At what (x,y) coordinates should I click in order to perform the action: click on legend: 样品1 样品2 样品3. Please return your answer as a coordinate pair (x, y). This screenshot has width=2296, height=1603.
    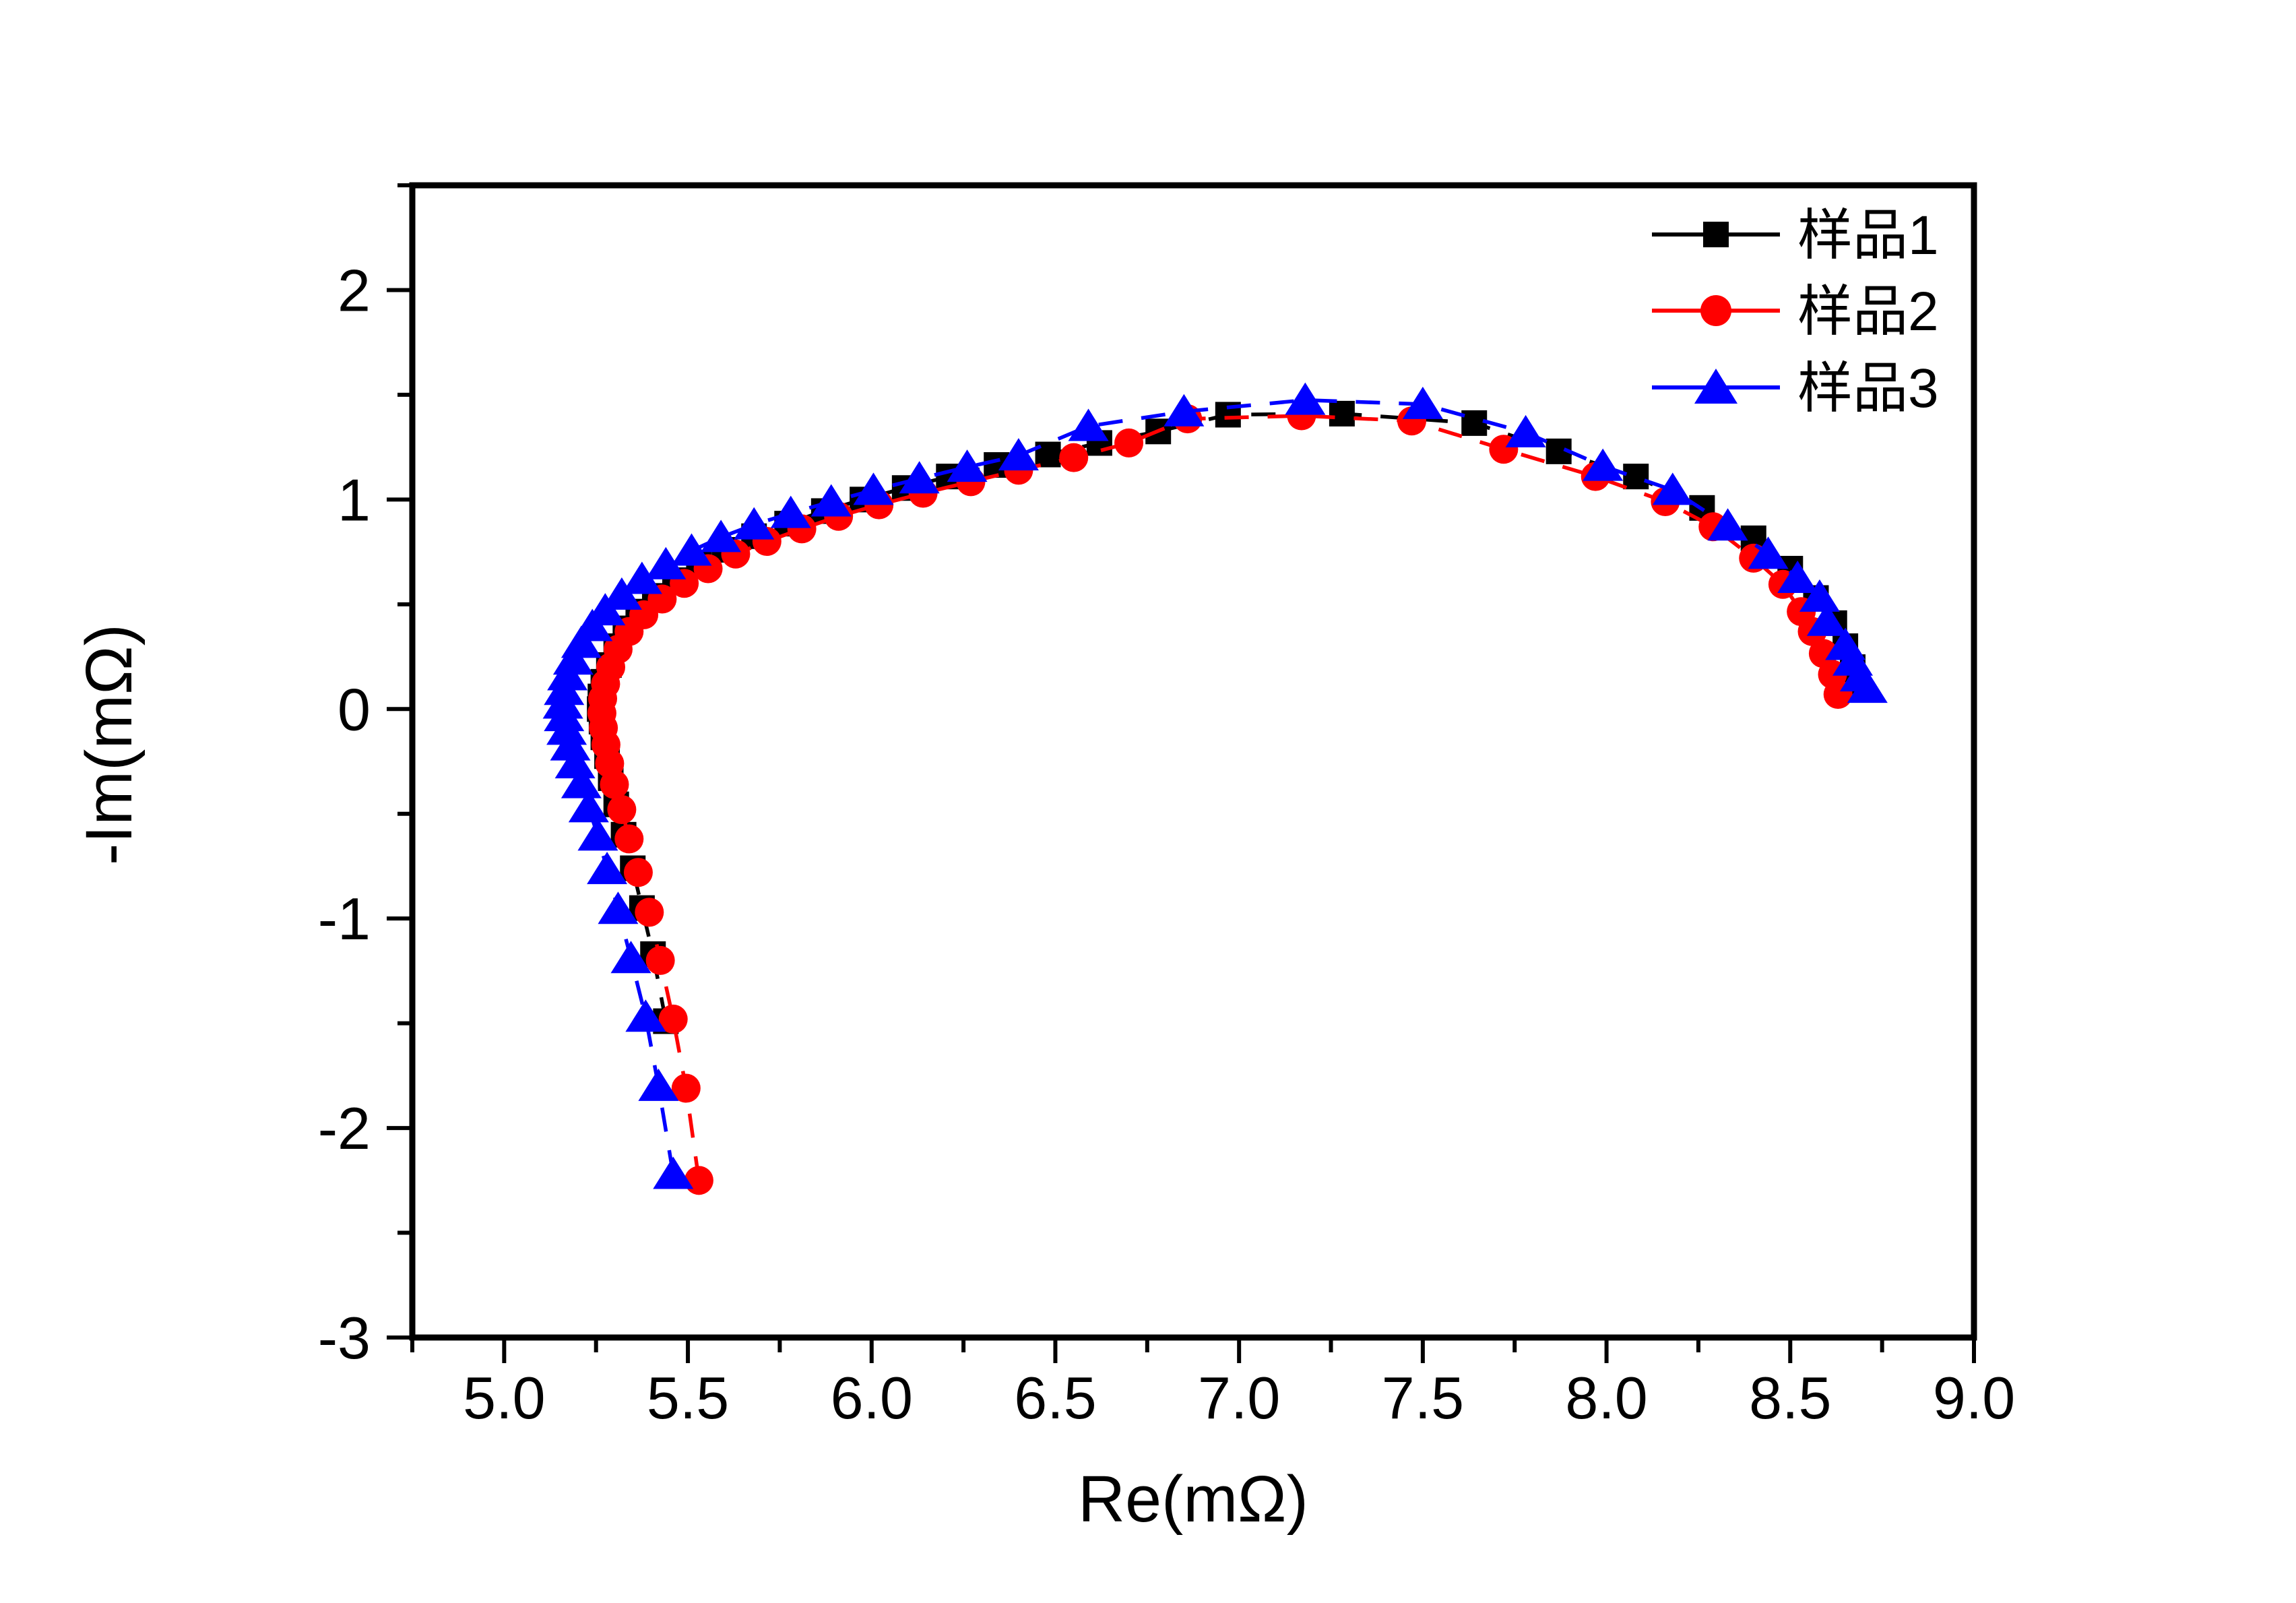
    Looking at the image, I should click on (1795, 312).